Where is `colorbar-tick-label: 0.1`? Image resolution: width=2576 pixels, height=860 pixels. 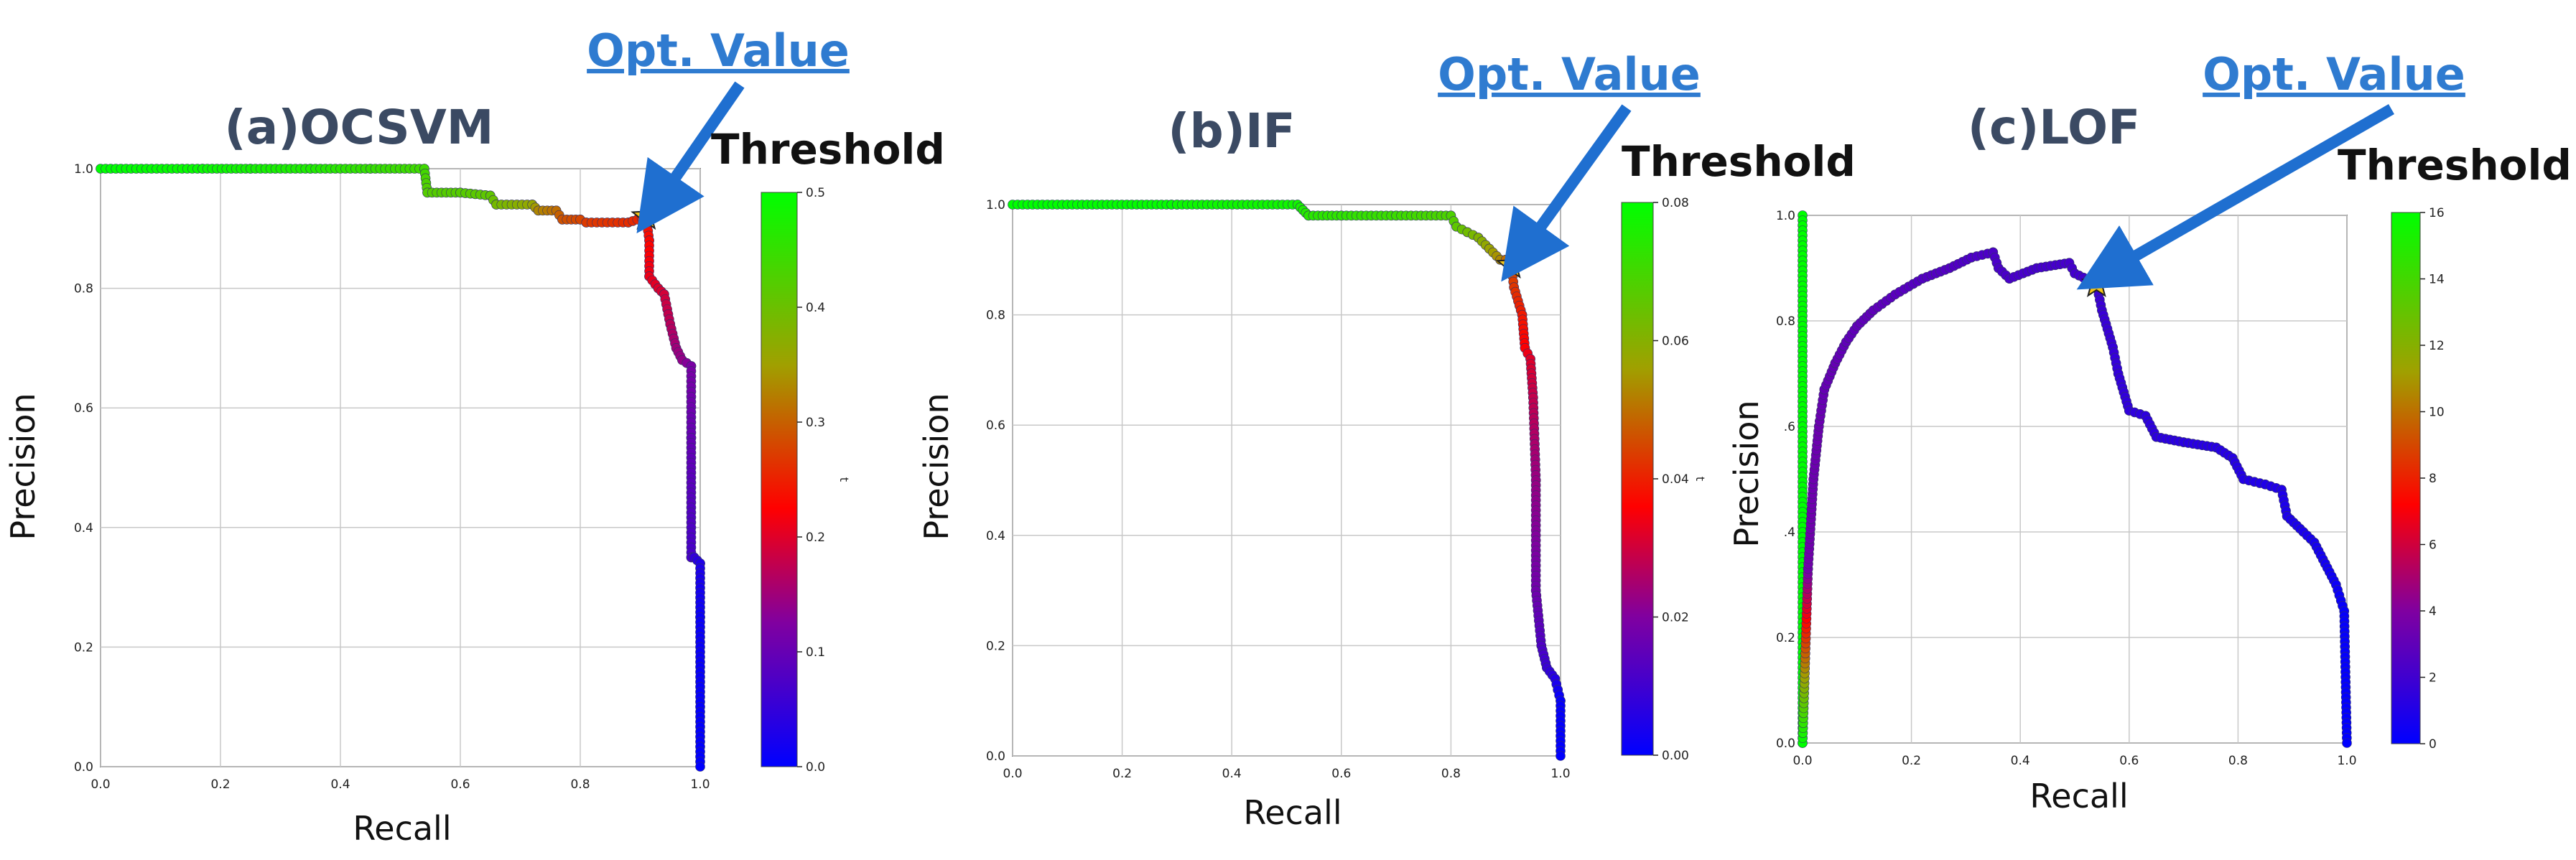 colorbar-tick-label: 0.1 is located at coordinates (815, 652).